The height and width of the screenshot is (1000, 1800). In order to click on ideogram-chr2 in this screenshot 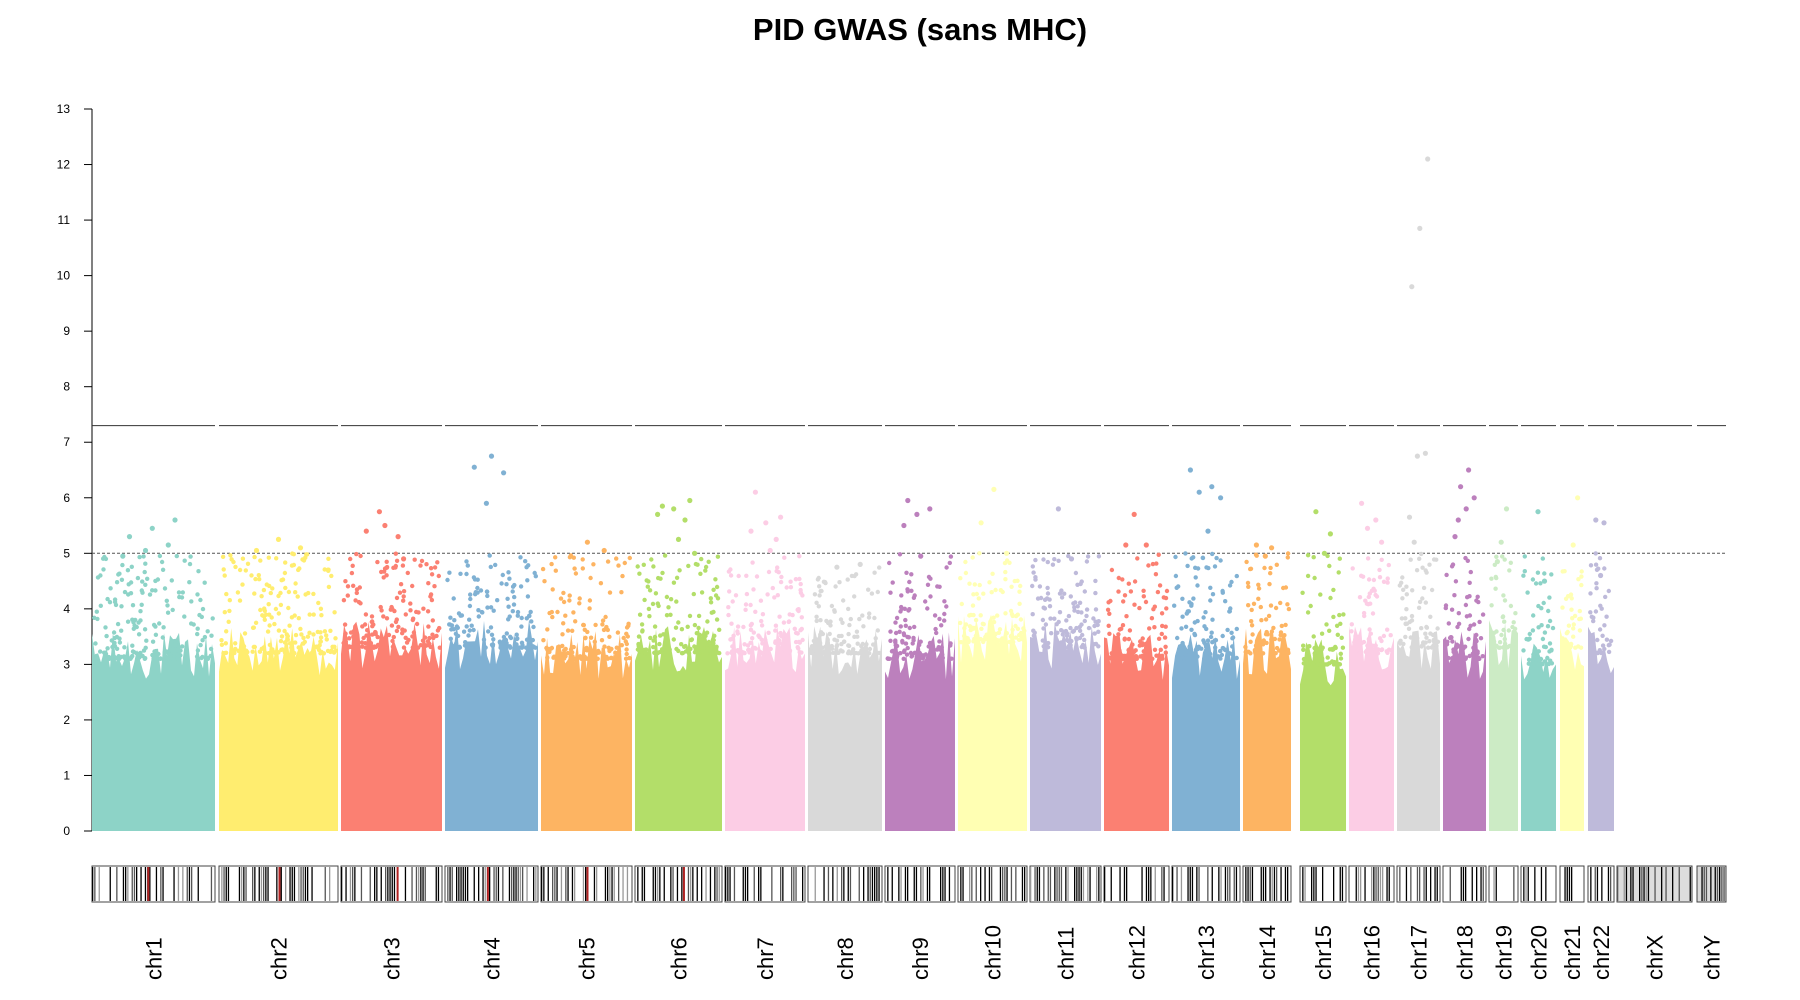, I will do `click(278, 884)`.